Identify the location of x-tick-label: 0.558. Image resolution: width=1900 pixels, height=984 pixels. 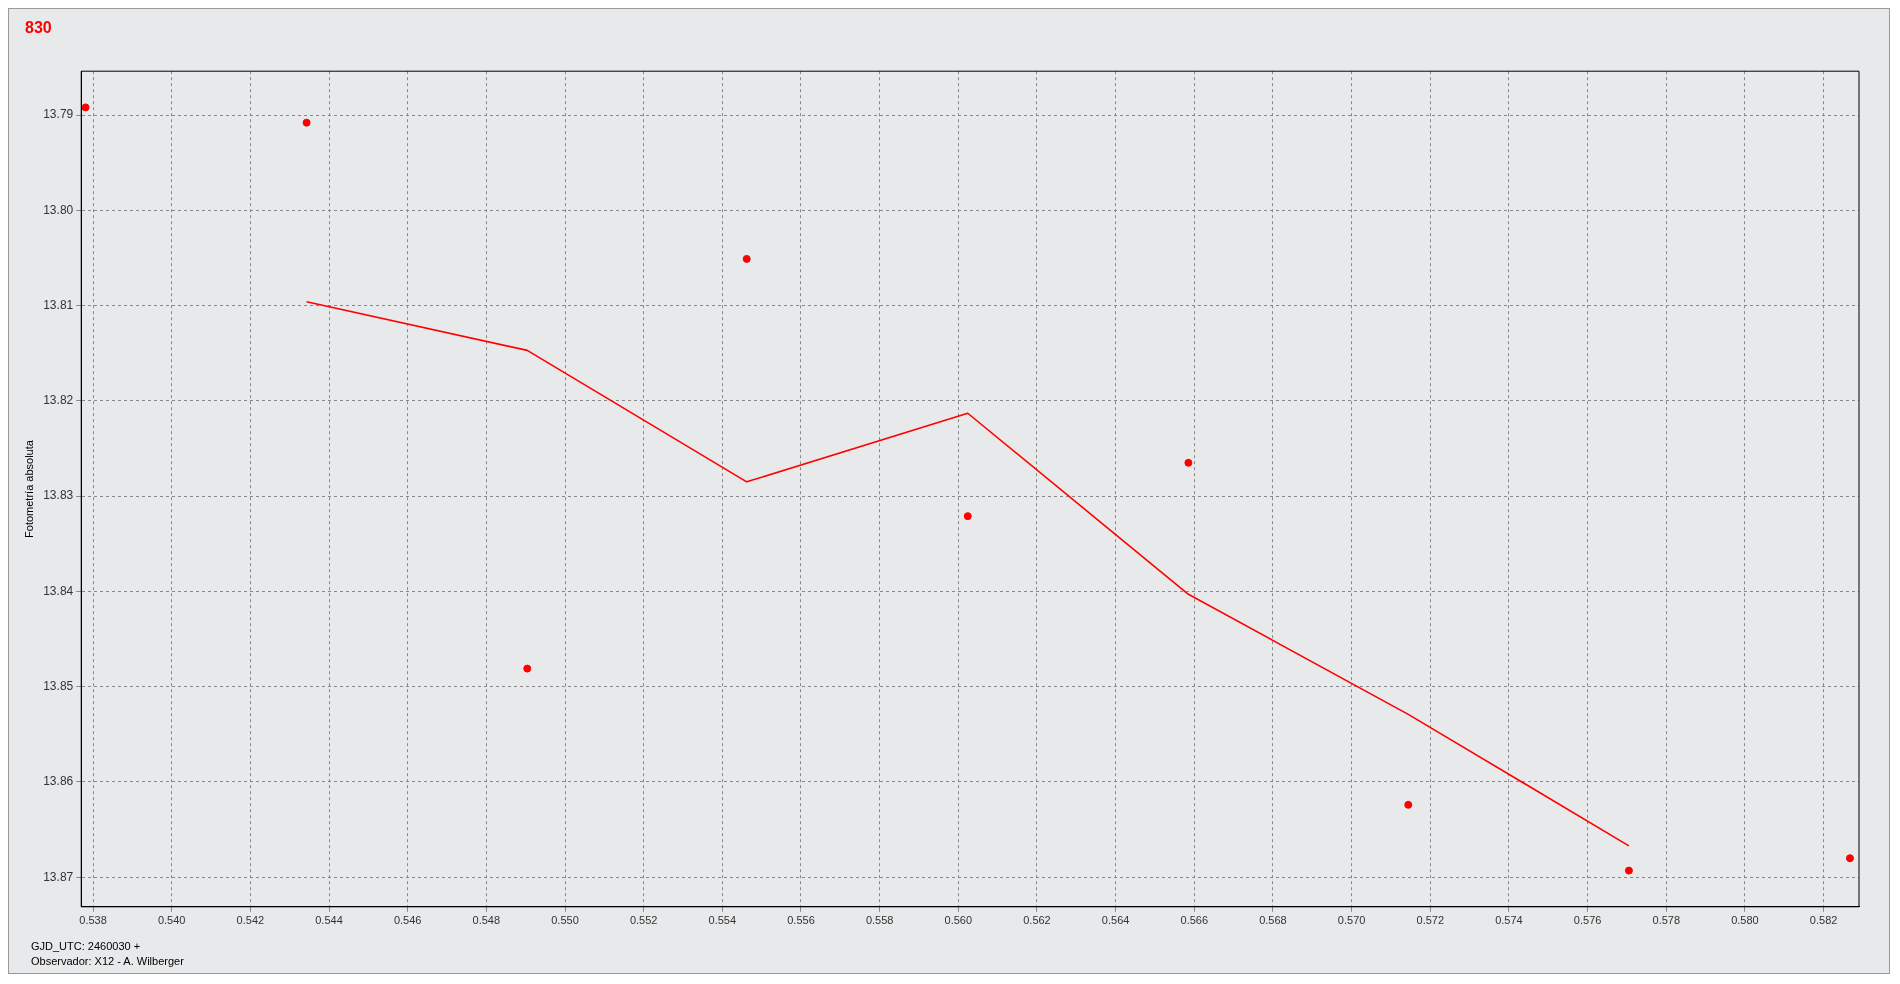
(879, 920).